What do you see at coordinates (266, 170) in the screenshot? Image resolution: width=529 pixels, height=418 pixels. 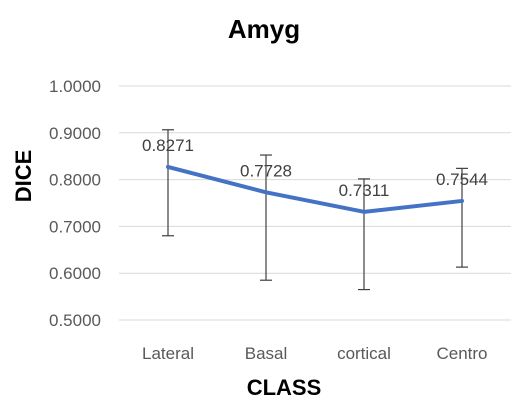 I see `data-label: 0.7728` at bounding box center [266, 170].